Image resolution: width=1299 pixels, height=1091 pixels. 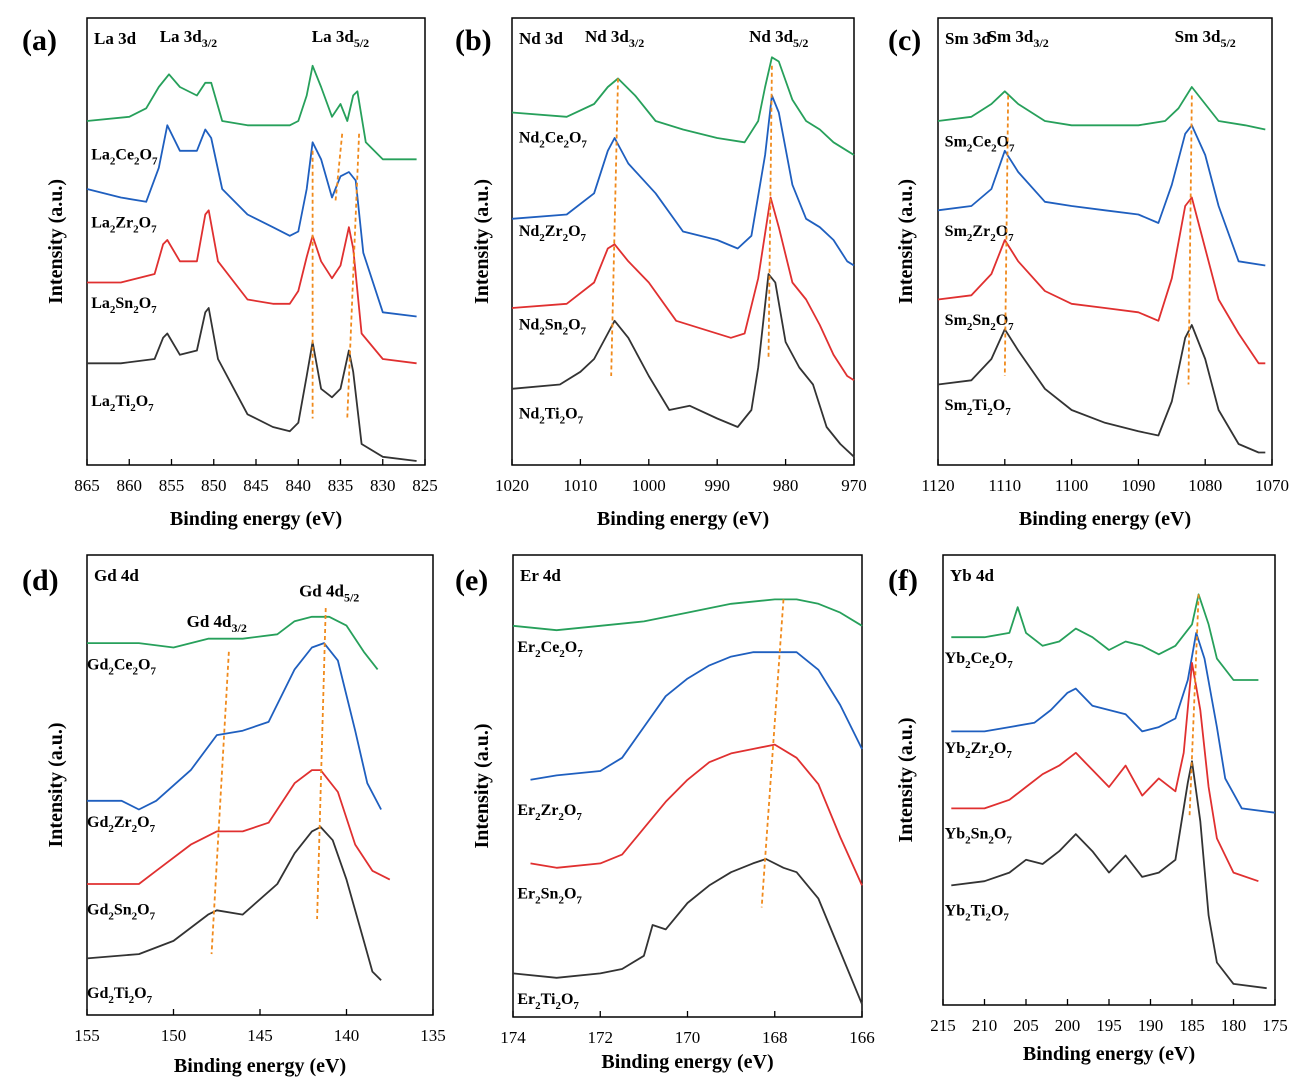 What do you see at coordinates (548, 1001) in the screenshot?
I see `series-label-Er2Ti2O7: Er2Ti2O7` at bounding box center [548, 1001].